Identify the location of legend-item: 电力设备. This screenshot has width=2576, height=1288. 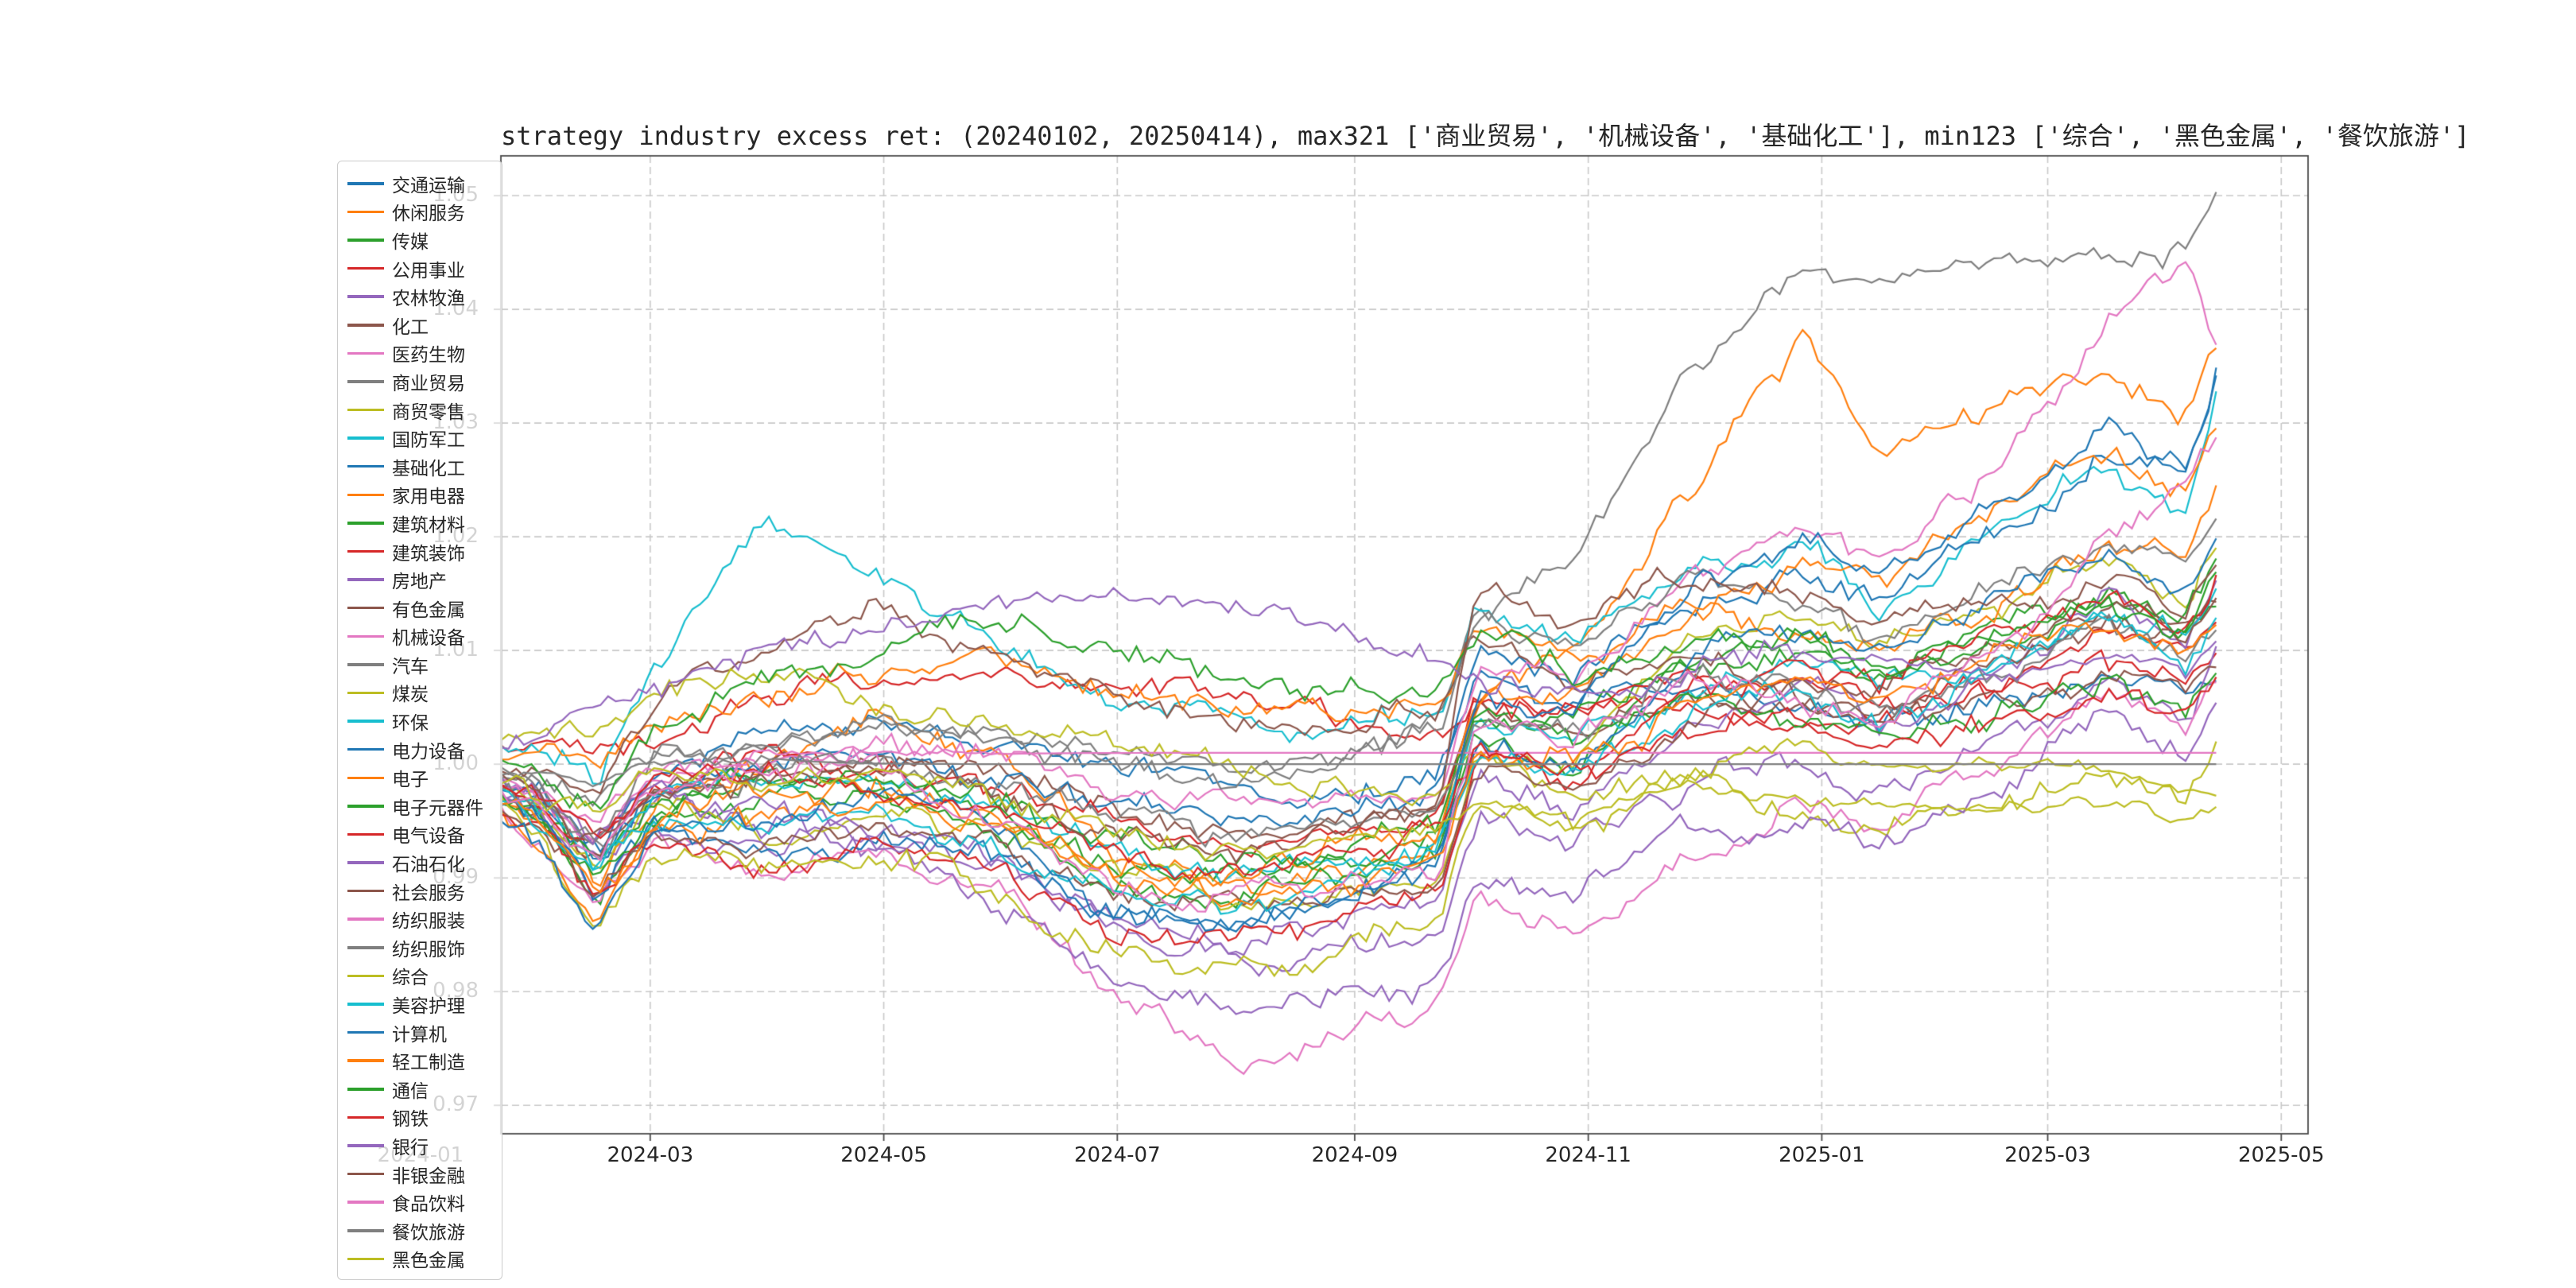
(420, 749).